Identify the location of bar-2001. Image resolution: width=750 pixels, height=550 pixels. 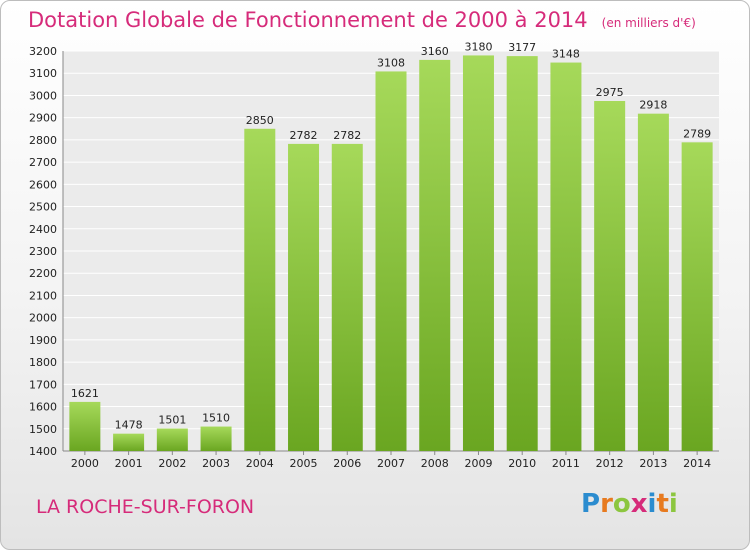
(129, 442).